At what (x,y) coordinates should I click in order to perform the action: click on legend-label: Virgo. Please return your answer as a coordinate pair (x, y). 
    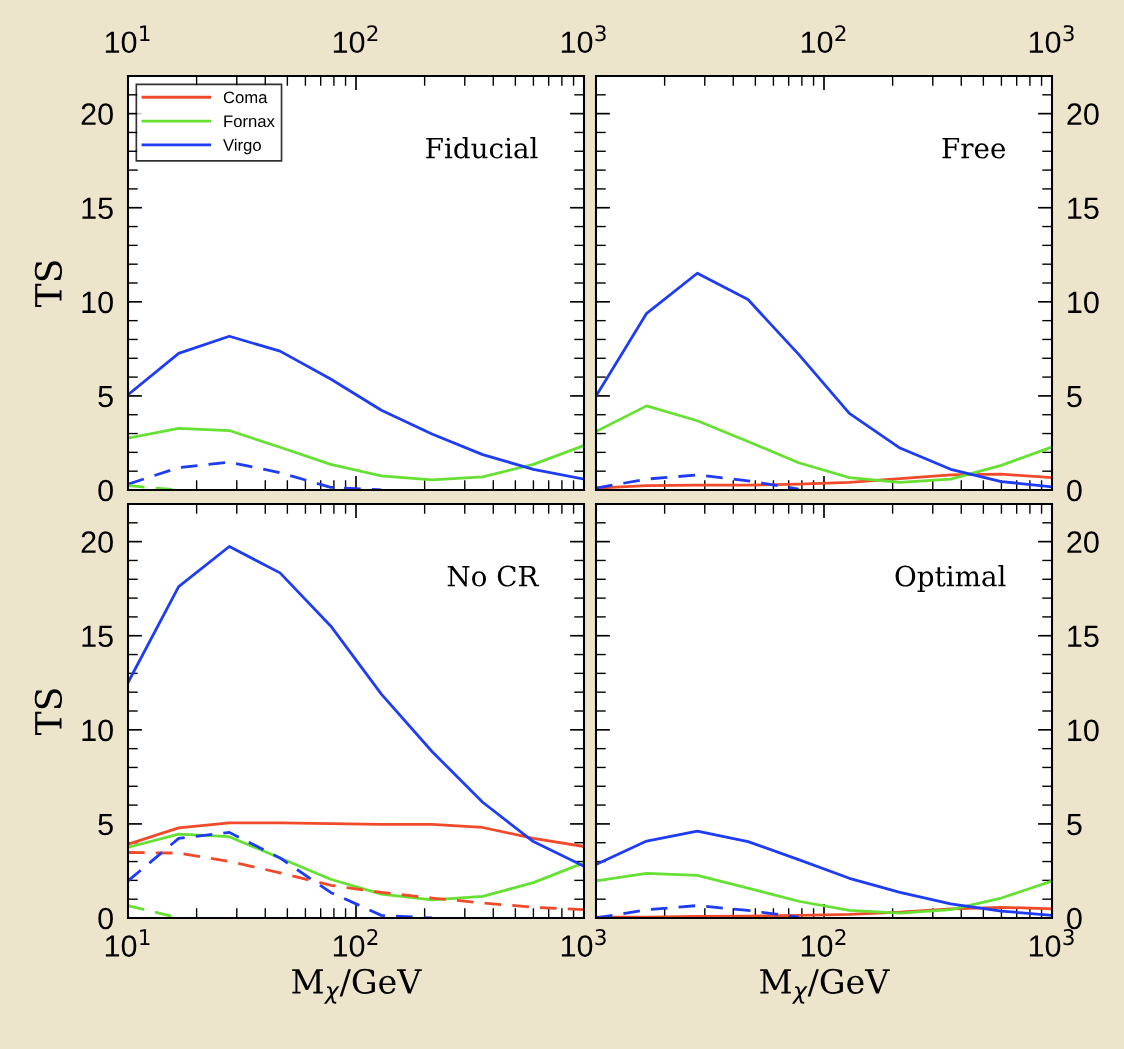
    Looking at the image, I should click on (242, 146).